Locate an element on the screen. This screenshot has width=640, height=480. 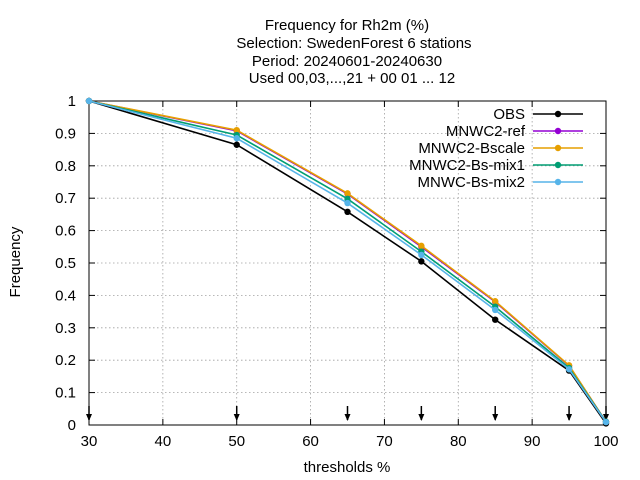
legend-entry: MNWC2-ref is located at coordinates (514, 131).